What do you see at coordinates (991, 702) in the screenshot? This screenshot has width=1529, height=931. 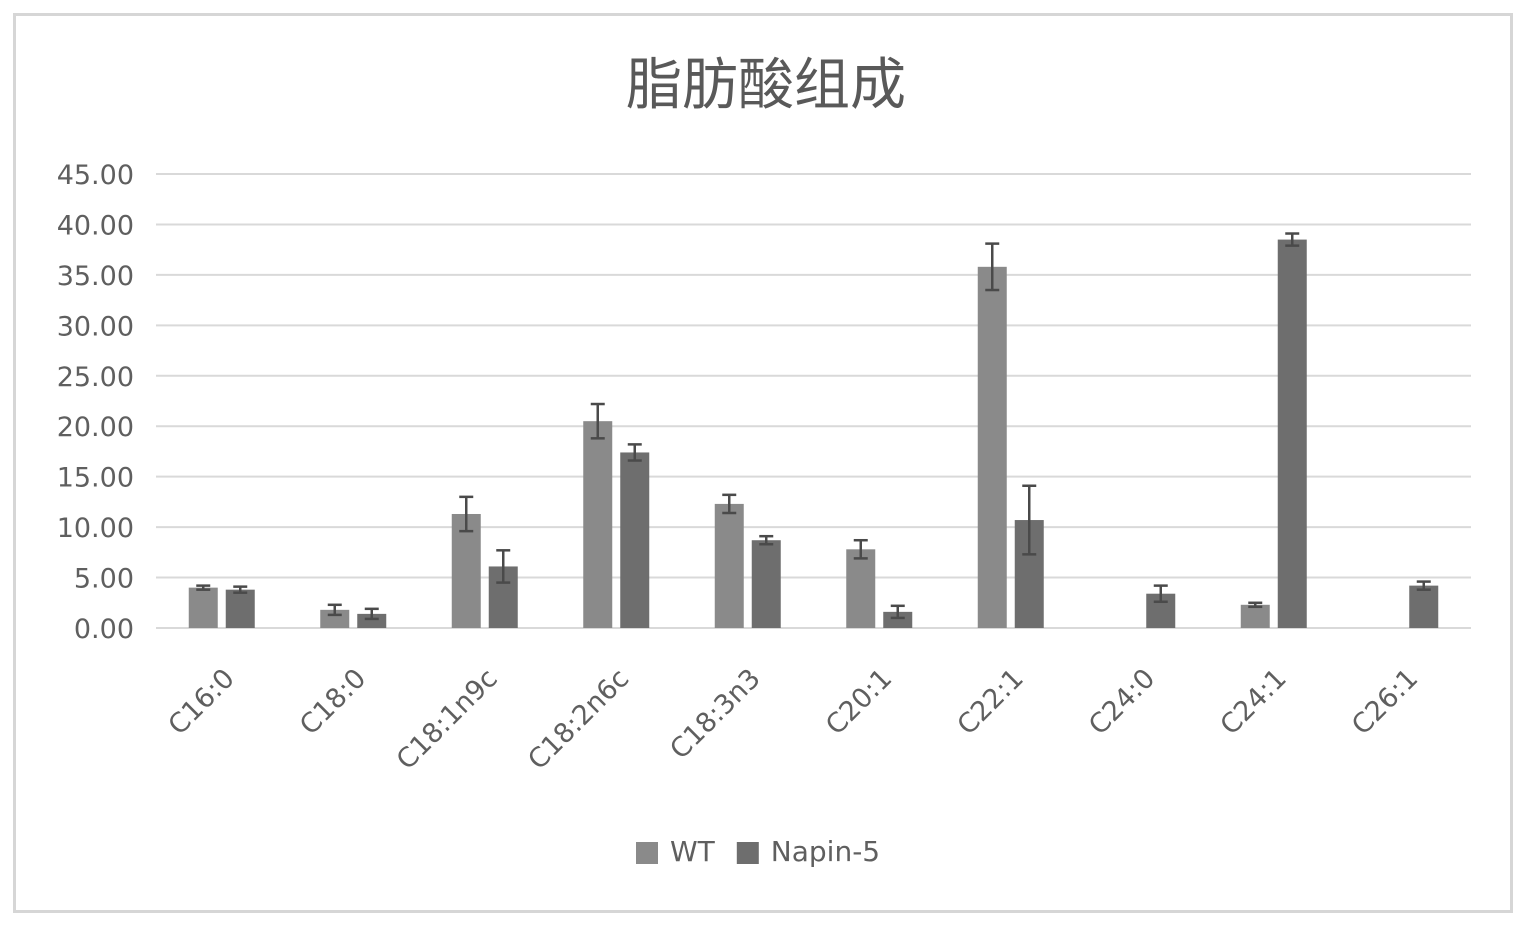 I see `x-category-label: C22:1` at bounding box center [991, 702].